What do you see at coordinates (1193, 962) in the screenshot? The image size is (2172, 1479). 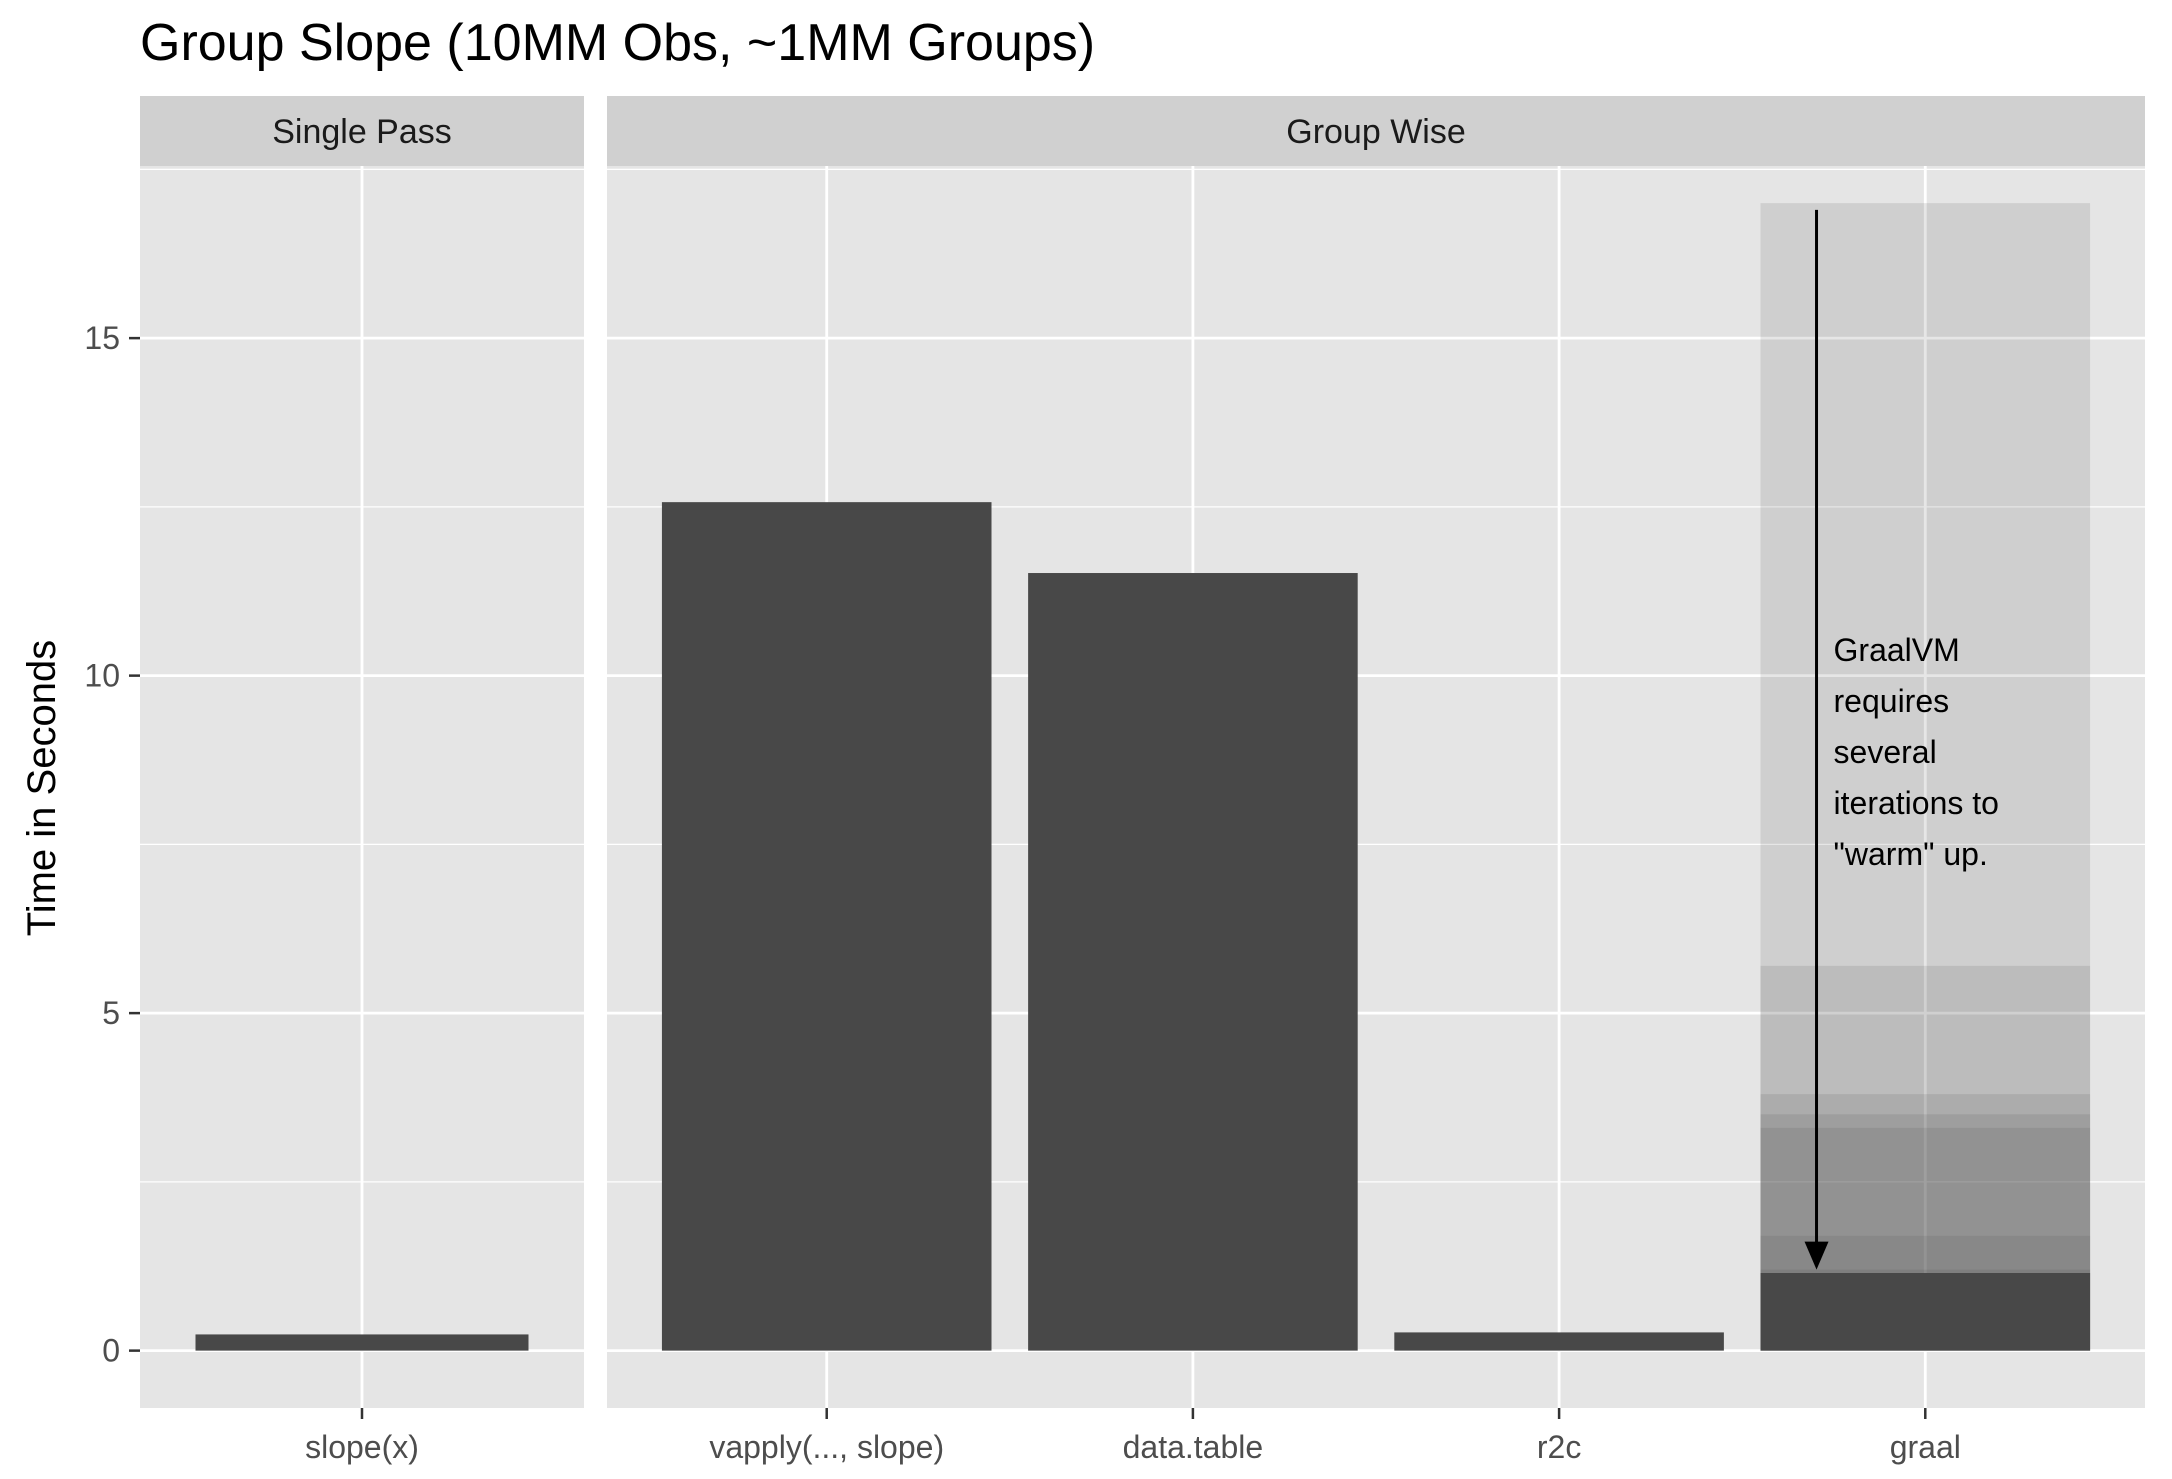 I see `bar-data-table` at bounding box center [1193, 962].